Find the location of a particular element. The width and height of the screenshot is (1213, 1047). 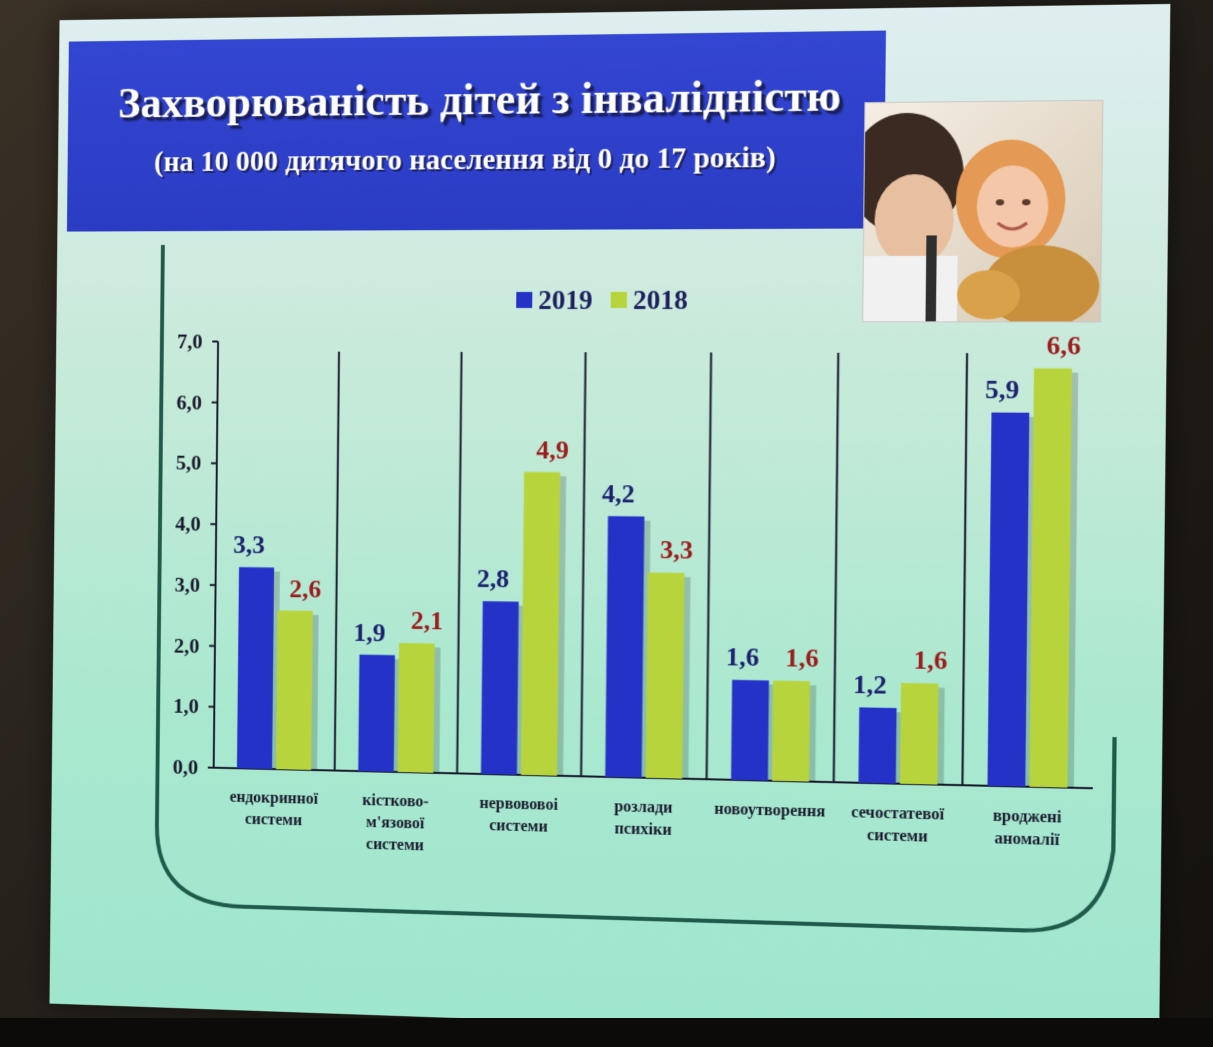

y-tick-label: 5,0 is located at coordinates (189, 464).